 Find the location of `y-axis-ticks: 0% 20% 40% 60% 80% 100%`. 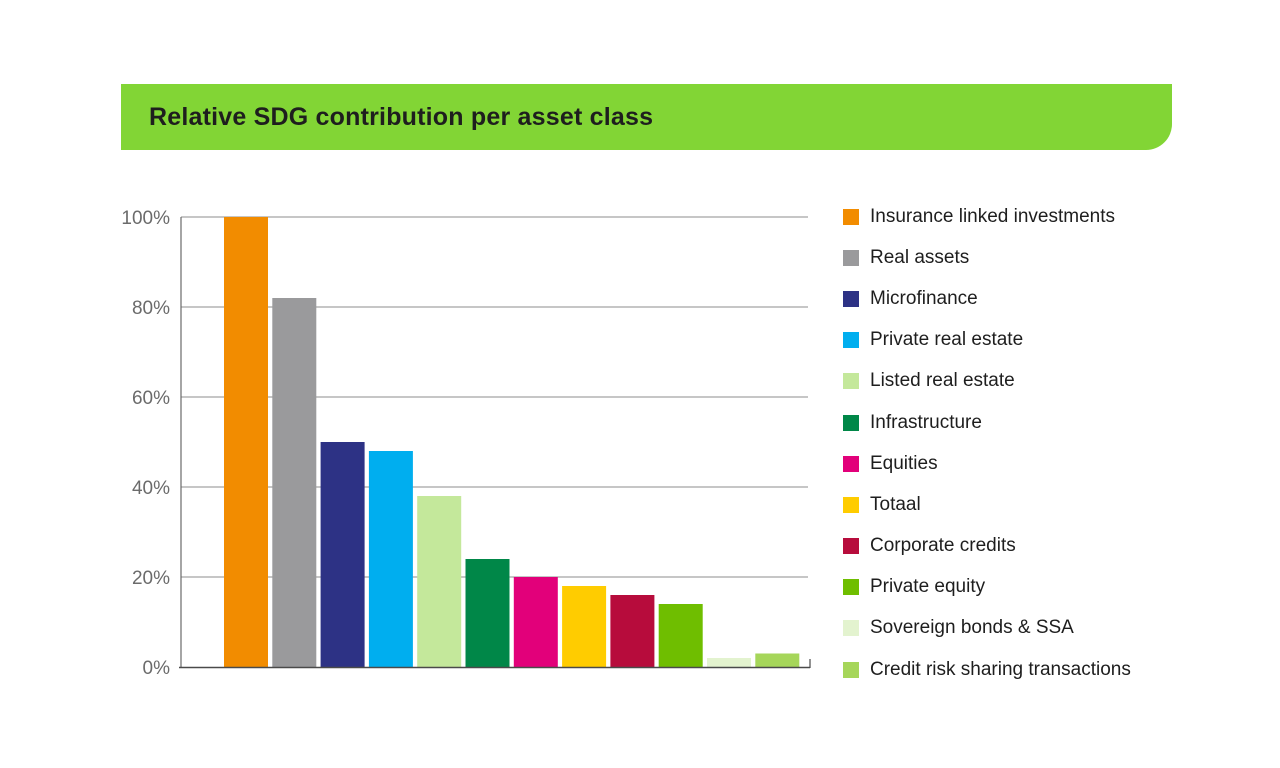

y-axis-ticks: 0% 20% 40% 60% 80% 100% is located at coordinates (145, 443).